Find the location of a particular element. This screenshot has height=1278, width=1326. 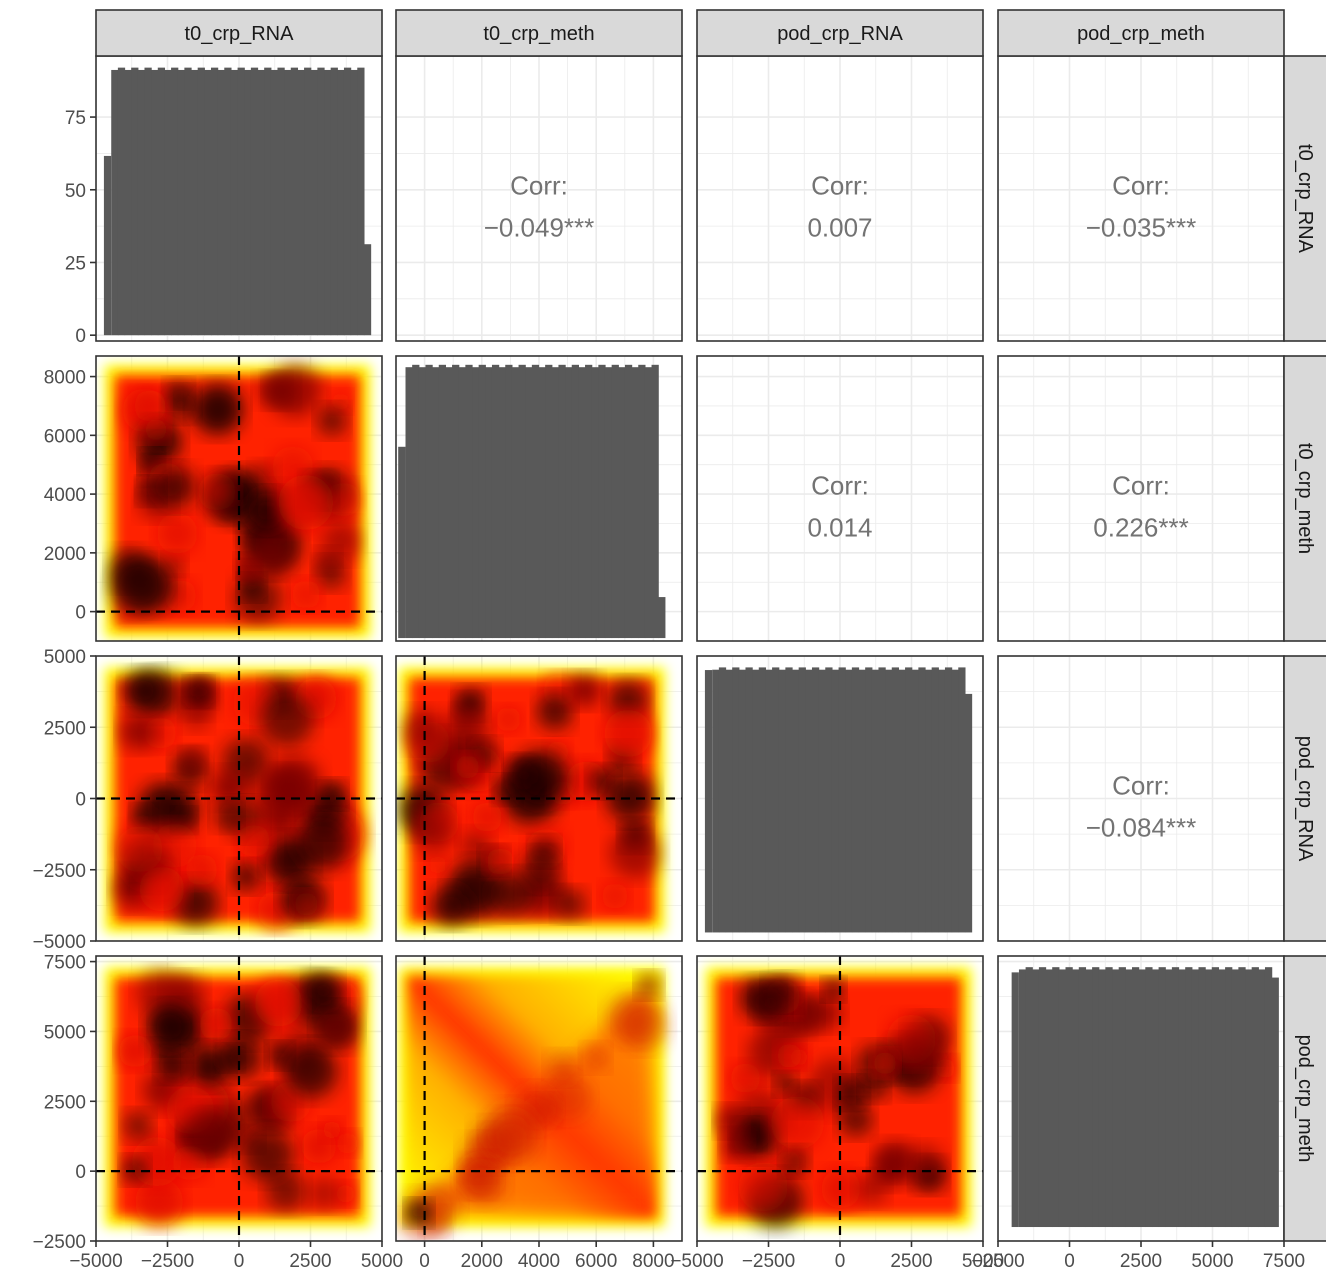

corr-value: −0.084*** is located at coordinates (1141, 828).